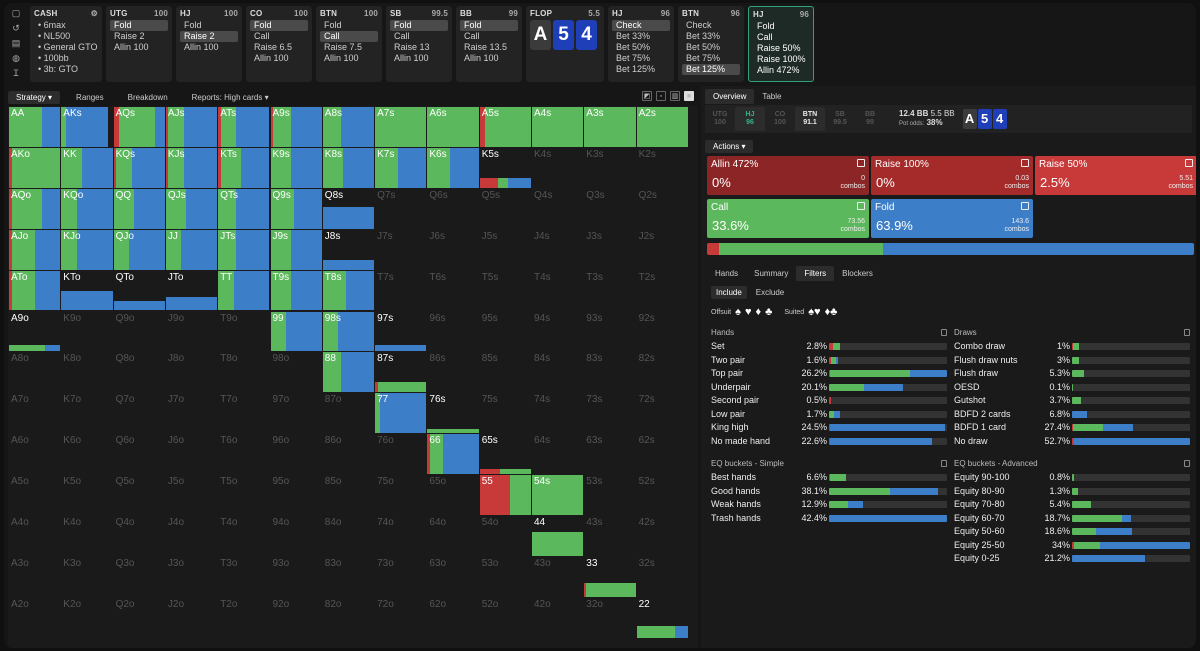 The image size is (1200, 651). What do you see at coordinates (452, 495) in the screenshot?
I see `hand-cell: 65o` at bounding box center [452, 495].